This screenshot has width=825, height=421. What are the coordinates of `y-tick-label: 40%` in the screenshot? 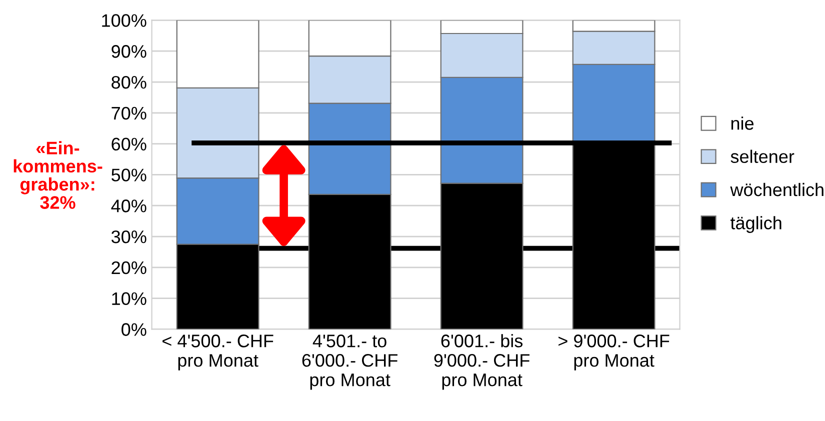 It's located at (128, 206).